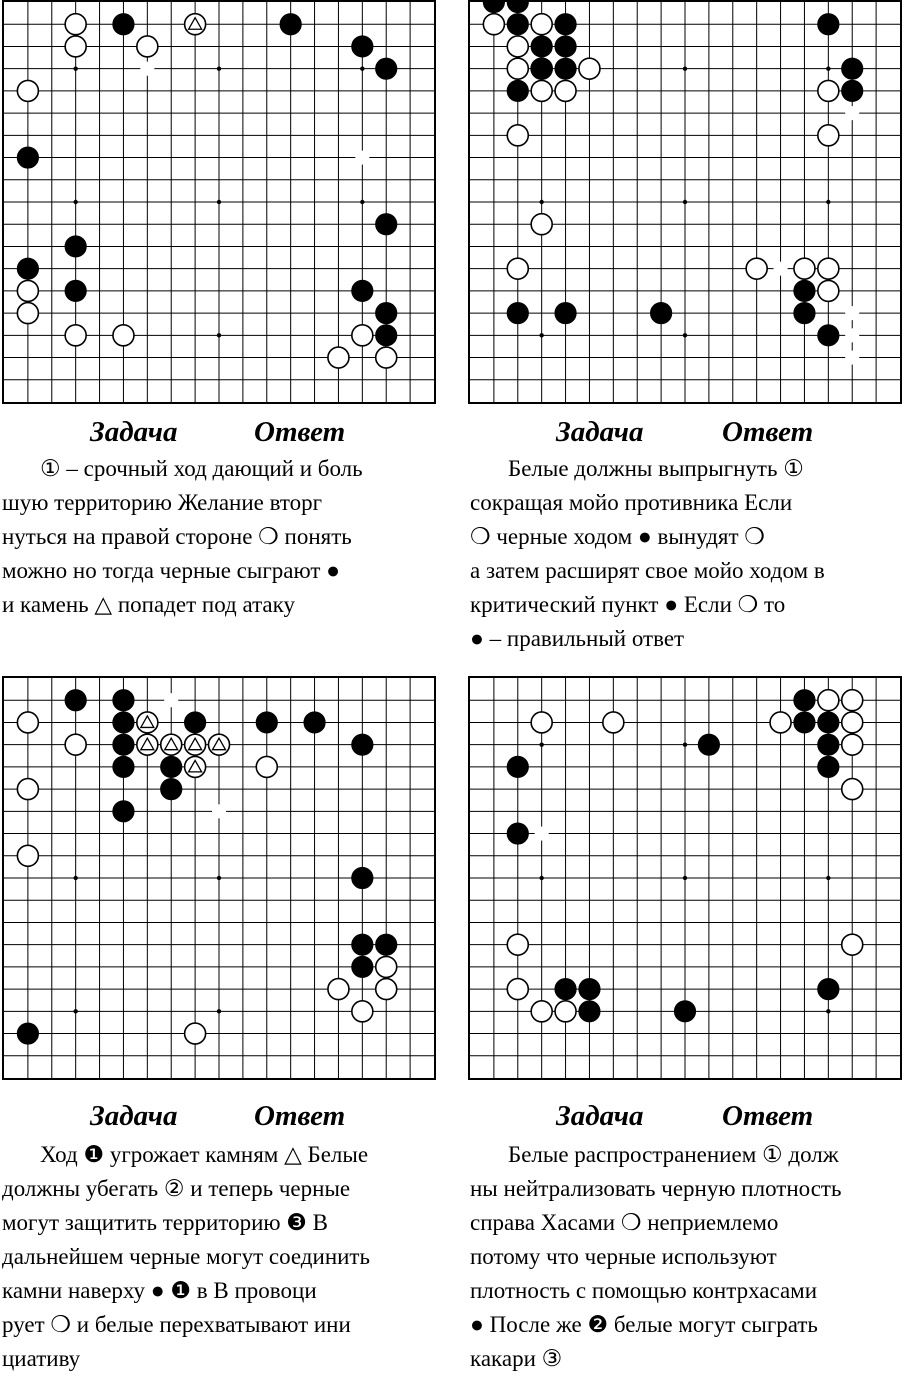 The image size is (909, 1376). Describe the element at coordinates (186, 1256) in the screenshot. I see `panel-3-line-4: дальнейшем черные могут соединить` at that location.